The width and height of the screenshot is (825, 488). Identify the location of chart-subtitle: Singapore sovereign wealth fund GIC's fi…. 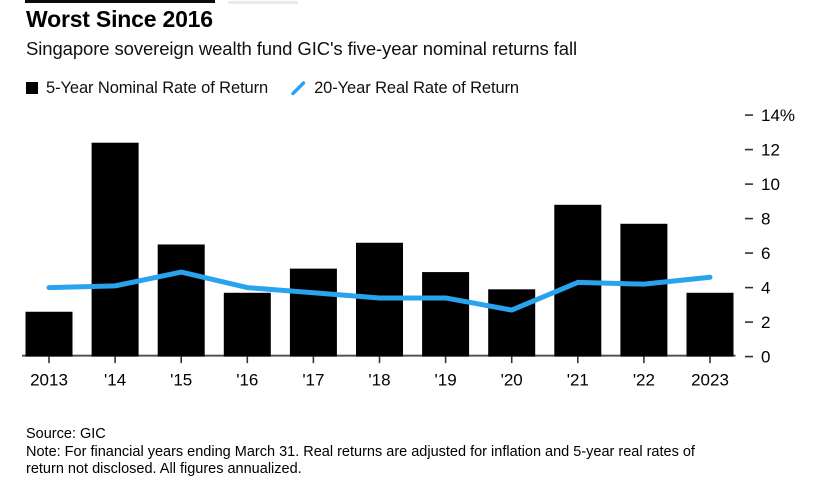
(301, 48).